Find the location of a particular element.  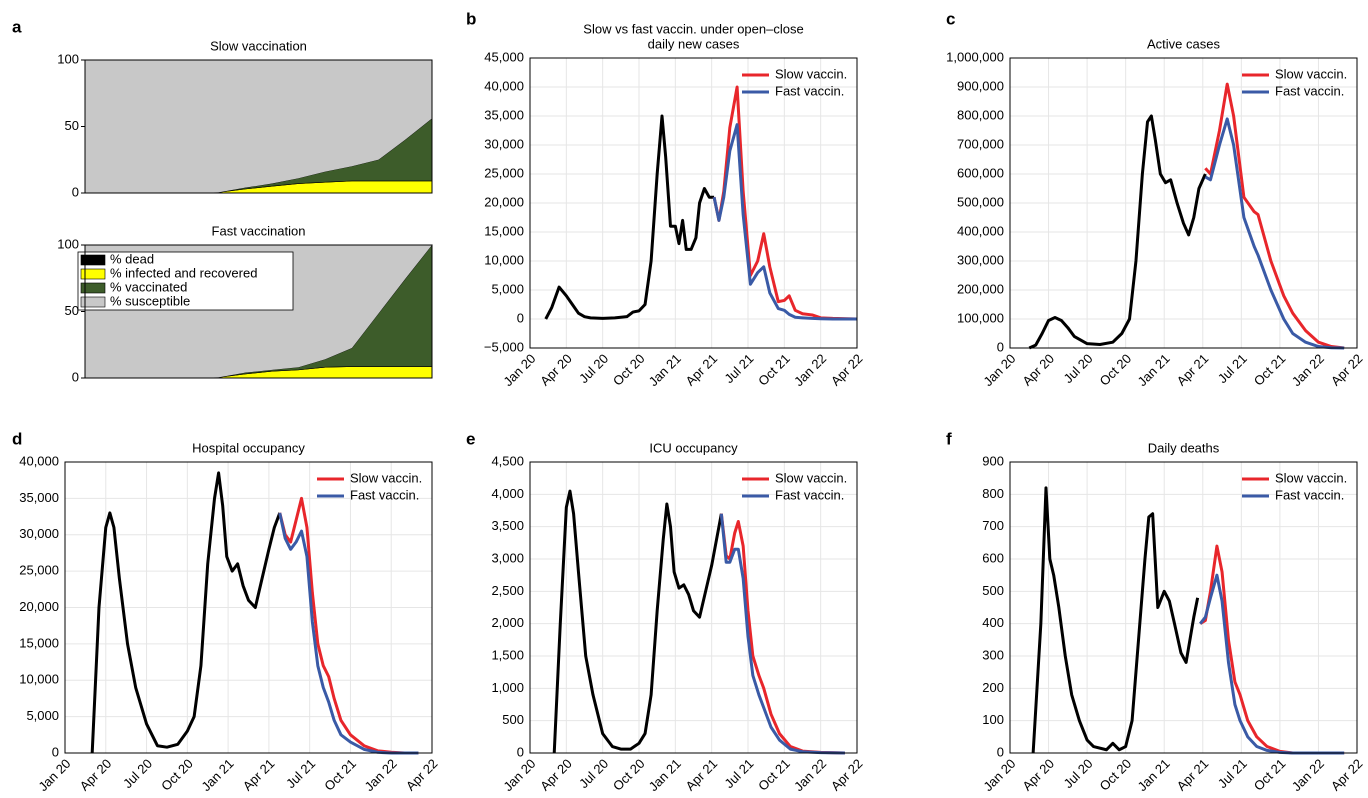

y-tick-label: 4,500 is located at coordinates (507, 460).